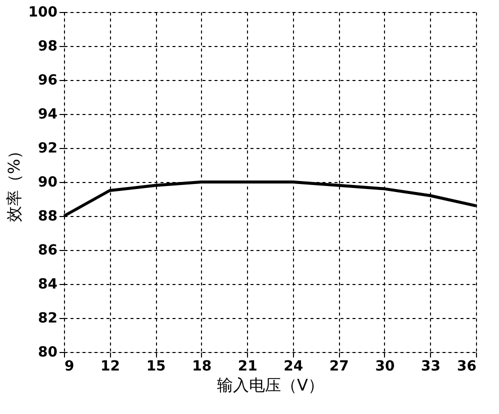 This screenshot has height=414, width=499. Describe the element at coordinates (248, 366) in the screenshot. I see `x-tick-label: 21` at that location.